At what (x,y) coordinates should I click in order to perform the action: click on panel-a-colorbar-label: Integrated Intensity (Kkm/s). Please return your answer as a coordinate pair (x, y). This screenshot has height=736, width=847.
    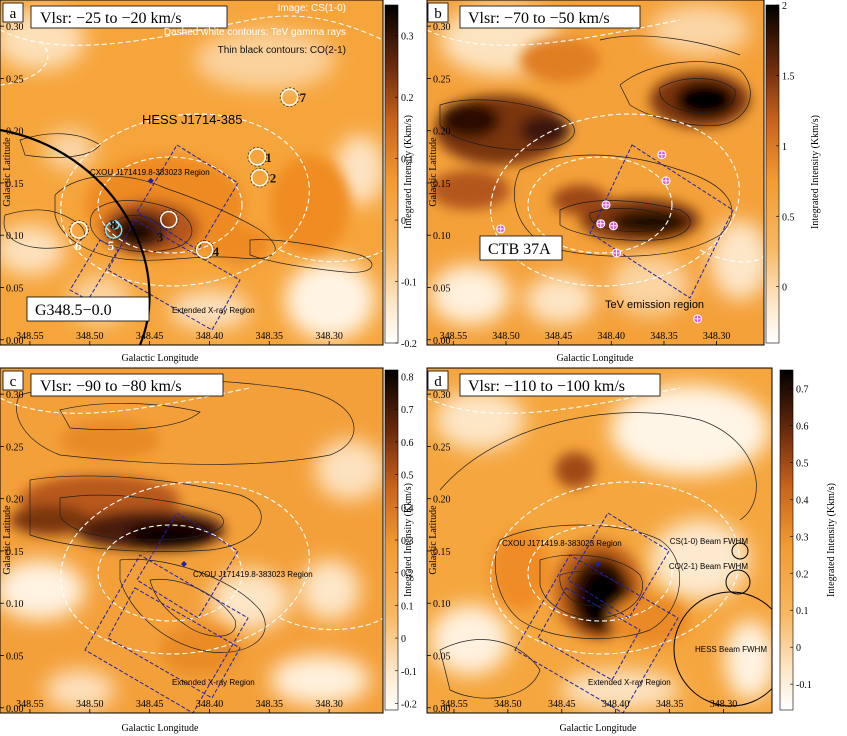
    Looking at the image, I should click on (408, 172).